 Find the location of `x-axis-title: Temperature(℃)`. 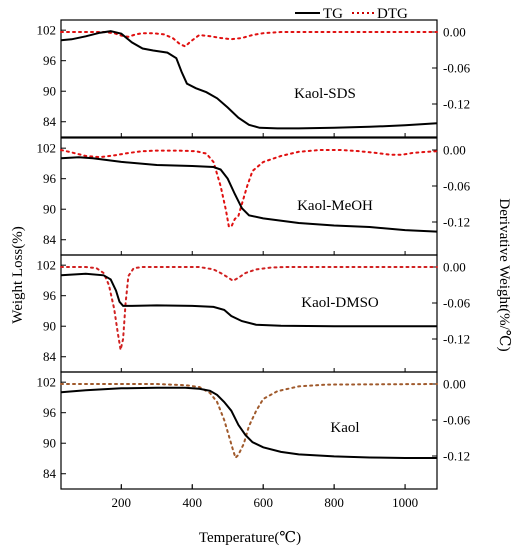

x-axis-title: Temperature(℃) is located at coordinates (250, 538).